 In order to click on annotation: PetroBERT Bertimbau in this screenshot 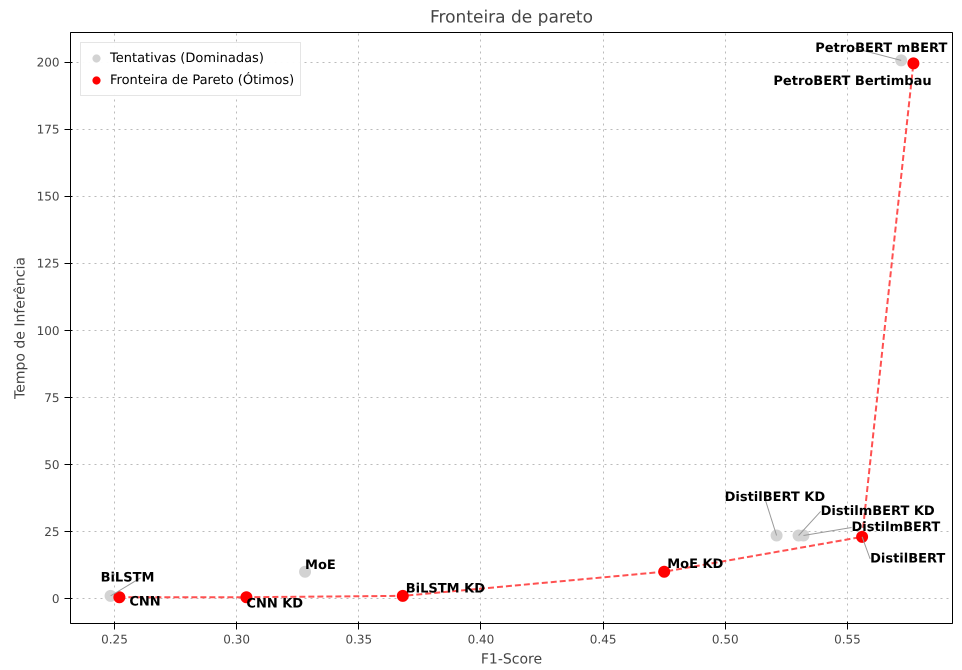, I will do `click(852, 81)`.